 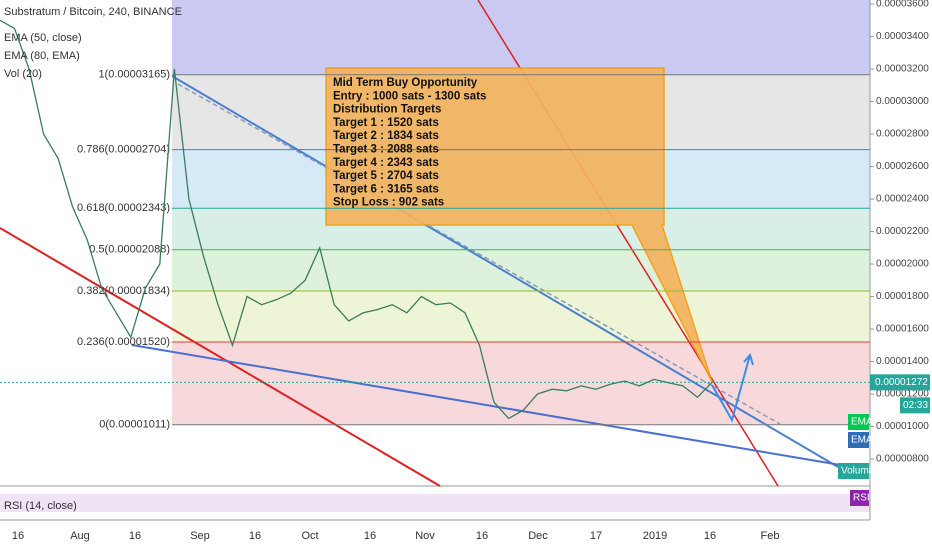 What do you see at coordinates (23, 74) in the screenshot?
I see `indicator-label: Vol (20)` at bounding box center [23, 74].